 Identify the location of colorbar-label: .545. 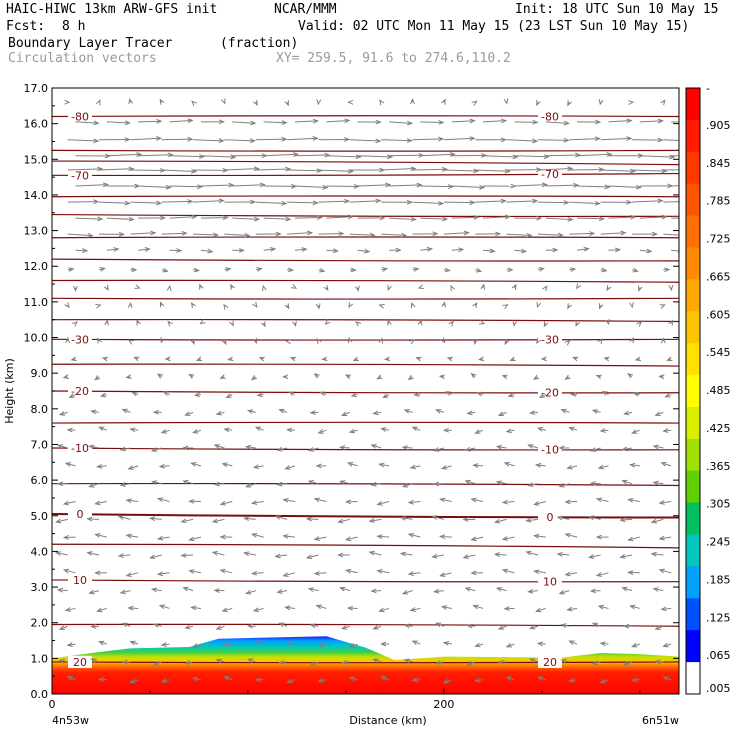
(718, 352).